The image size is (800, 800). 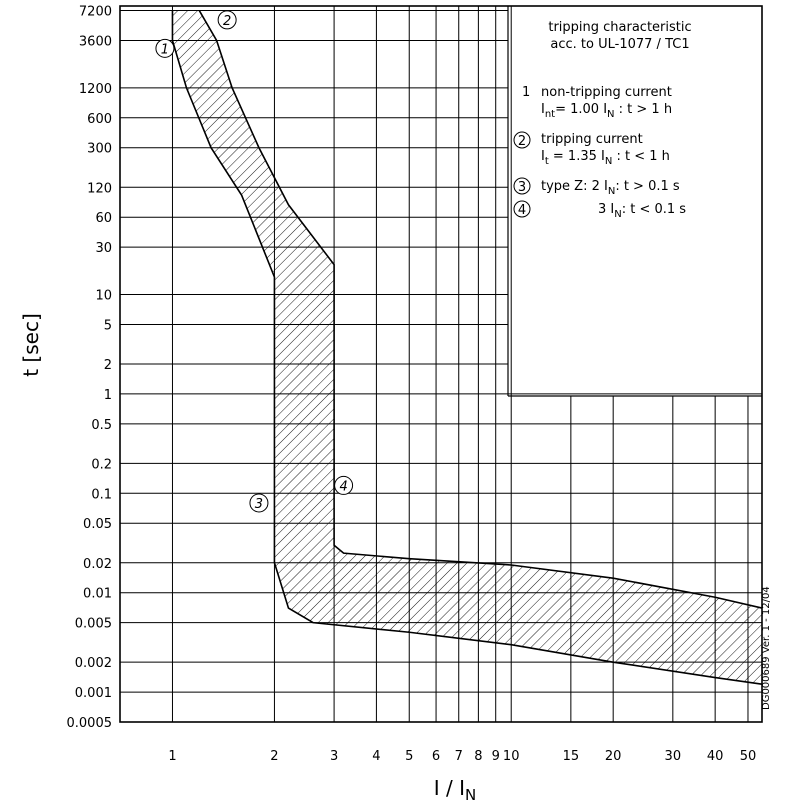 I want to click on x-tick-label: 4, so click(x=376, y=756).